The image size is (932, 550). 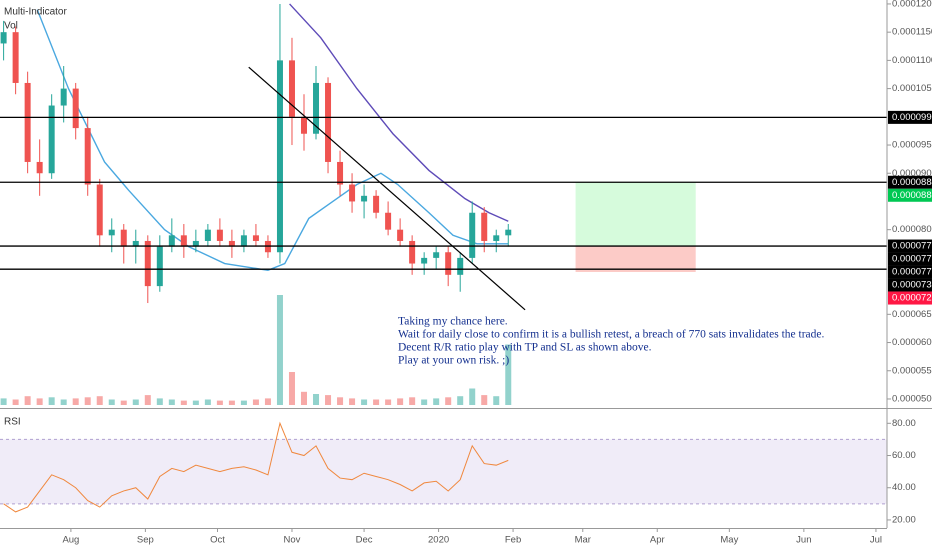 I want to click on annotation-line: Taking my chance here., so click(x=453, y=322).